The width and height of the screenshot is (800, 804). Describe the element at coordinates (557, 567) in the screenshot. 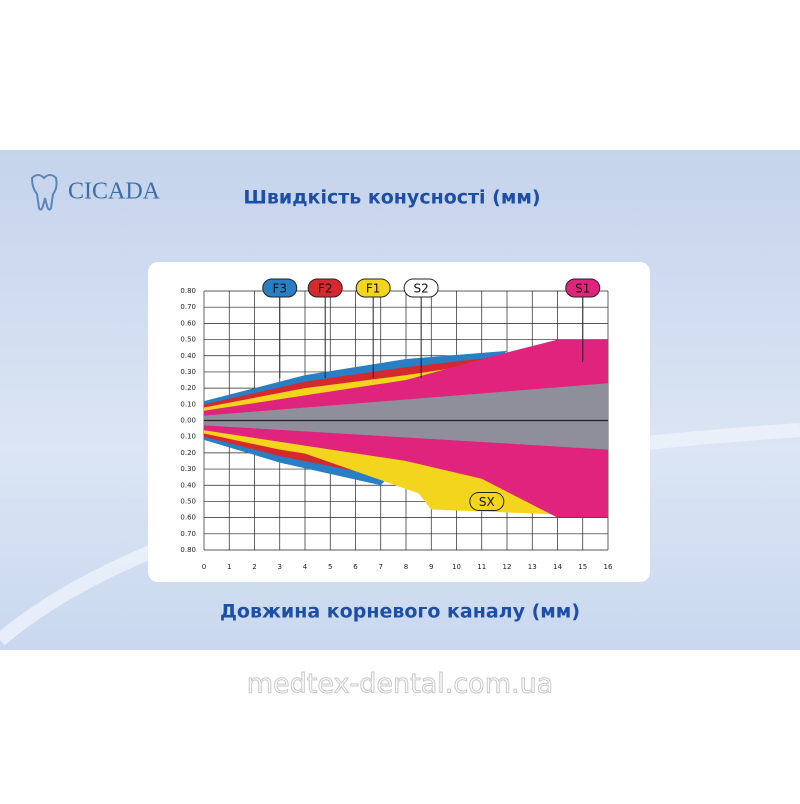

I see `x-tick-label: 14` at that location.